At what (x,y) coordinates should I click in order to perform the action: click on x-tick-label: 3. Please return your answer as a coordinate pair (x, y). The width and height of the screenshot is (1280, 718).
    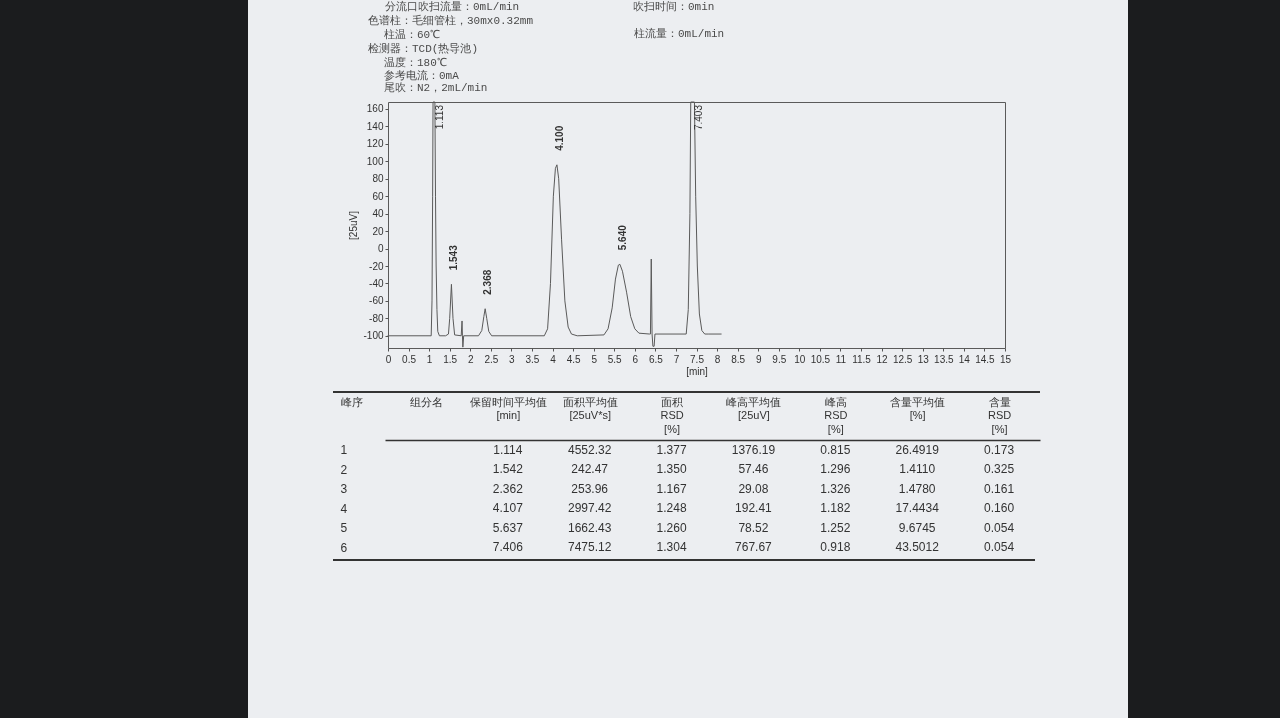
    Looking at the image, I should click on (512, 359).